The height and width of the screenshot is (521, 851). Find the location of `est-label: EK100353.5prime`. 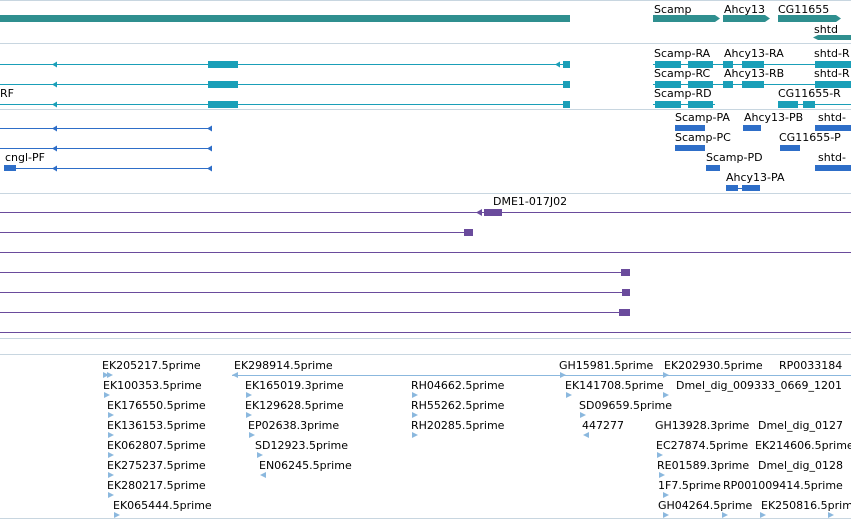

est-label: EK100353.5prime is located at coordinates (152, 385).